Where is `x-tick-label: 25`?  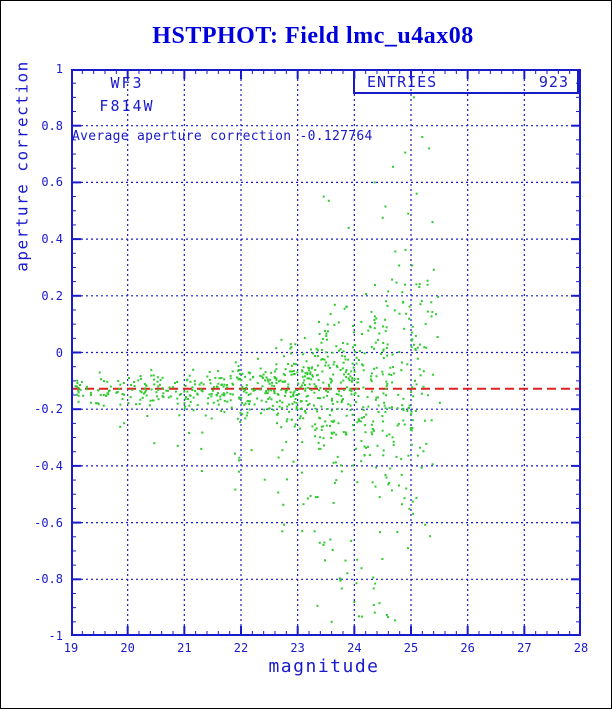
x-tick-label: 25 is located at coordinates (411, 648).